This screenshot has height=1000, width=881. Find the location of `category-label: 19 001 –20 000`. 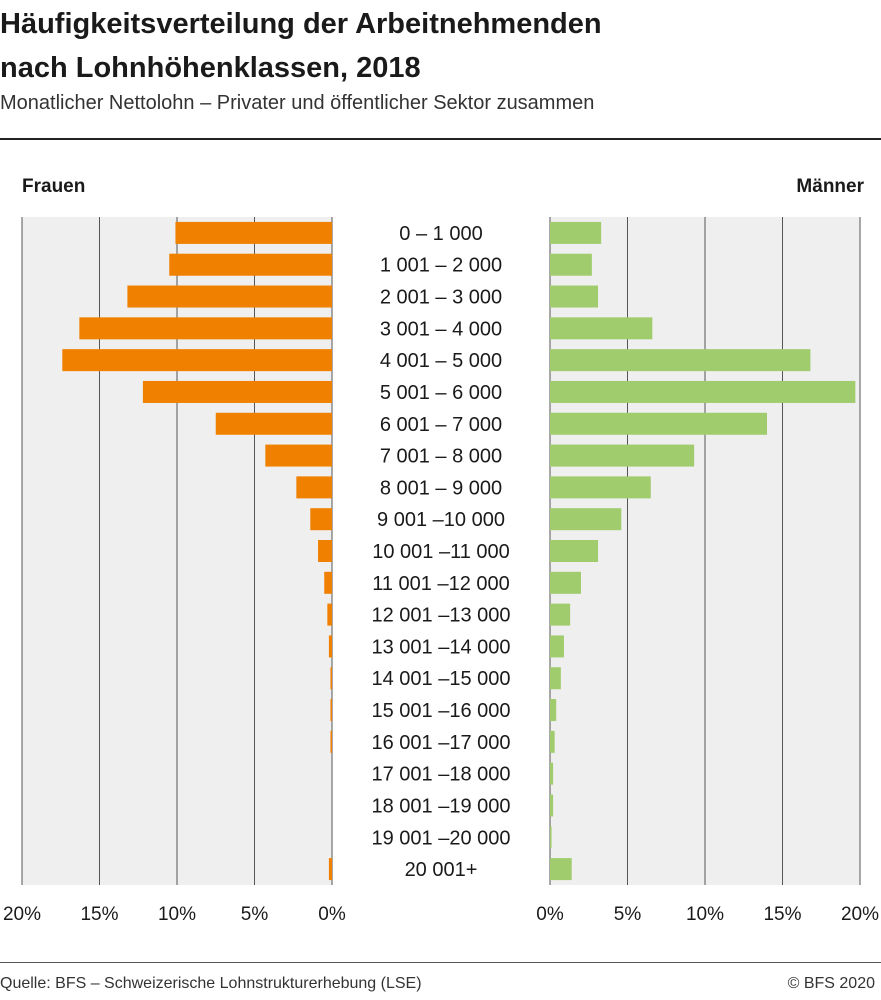

category-label: 19 001 –20 000 is located at coordinates (440, 838).